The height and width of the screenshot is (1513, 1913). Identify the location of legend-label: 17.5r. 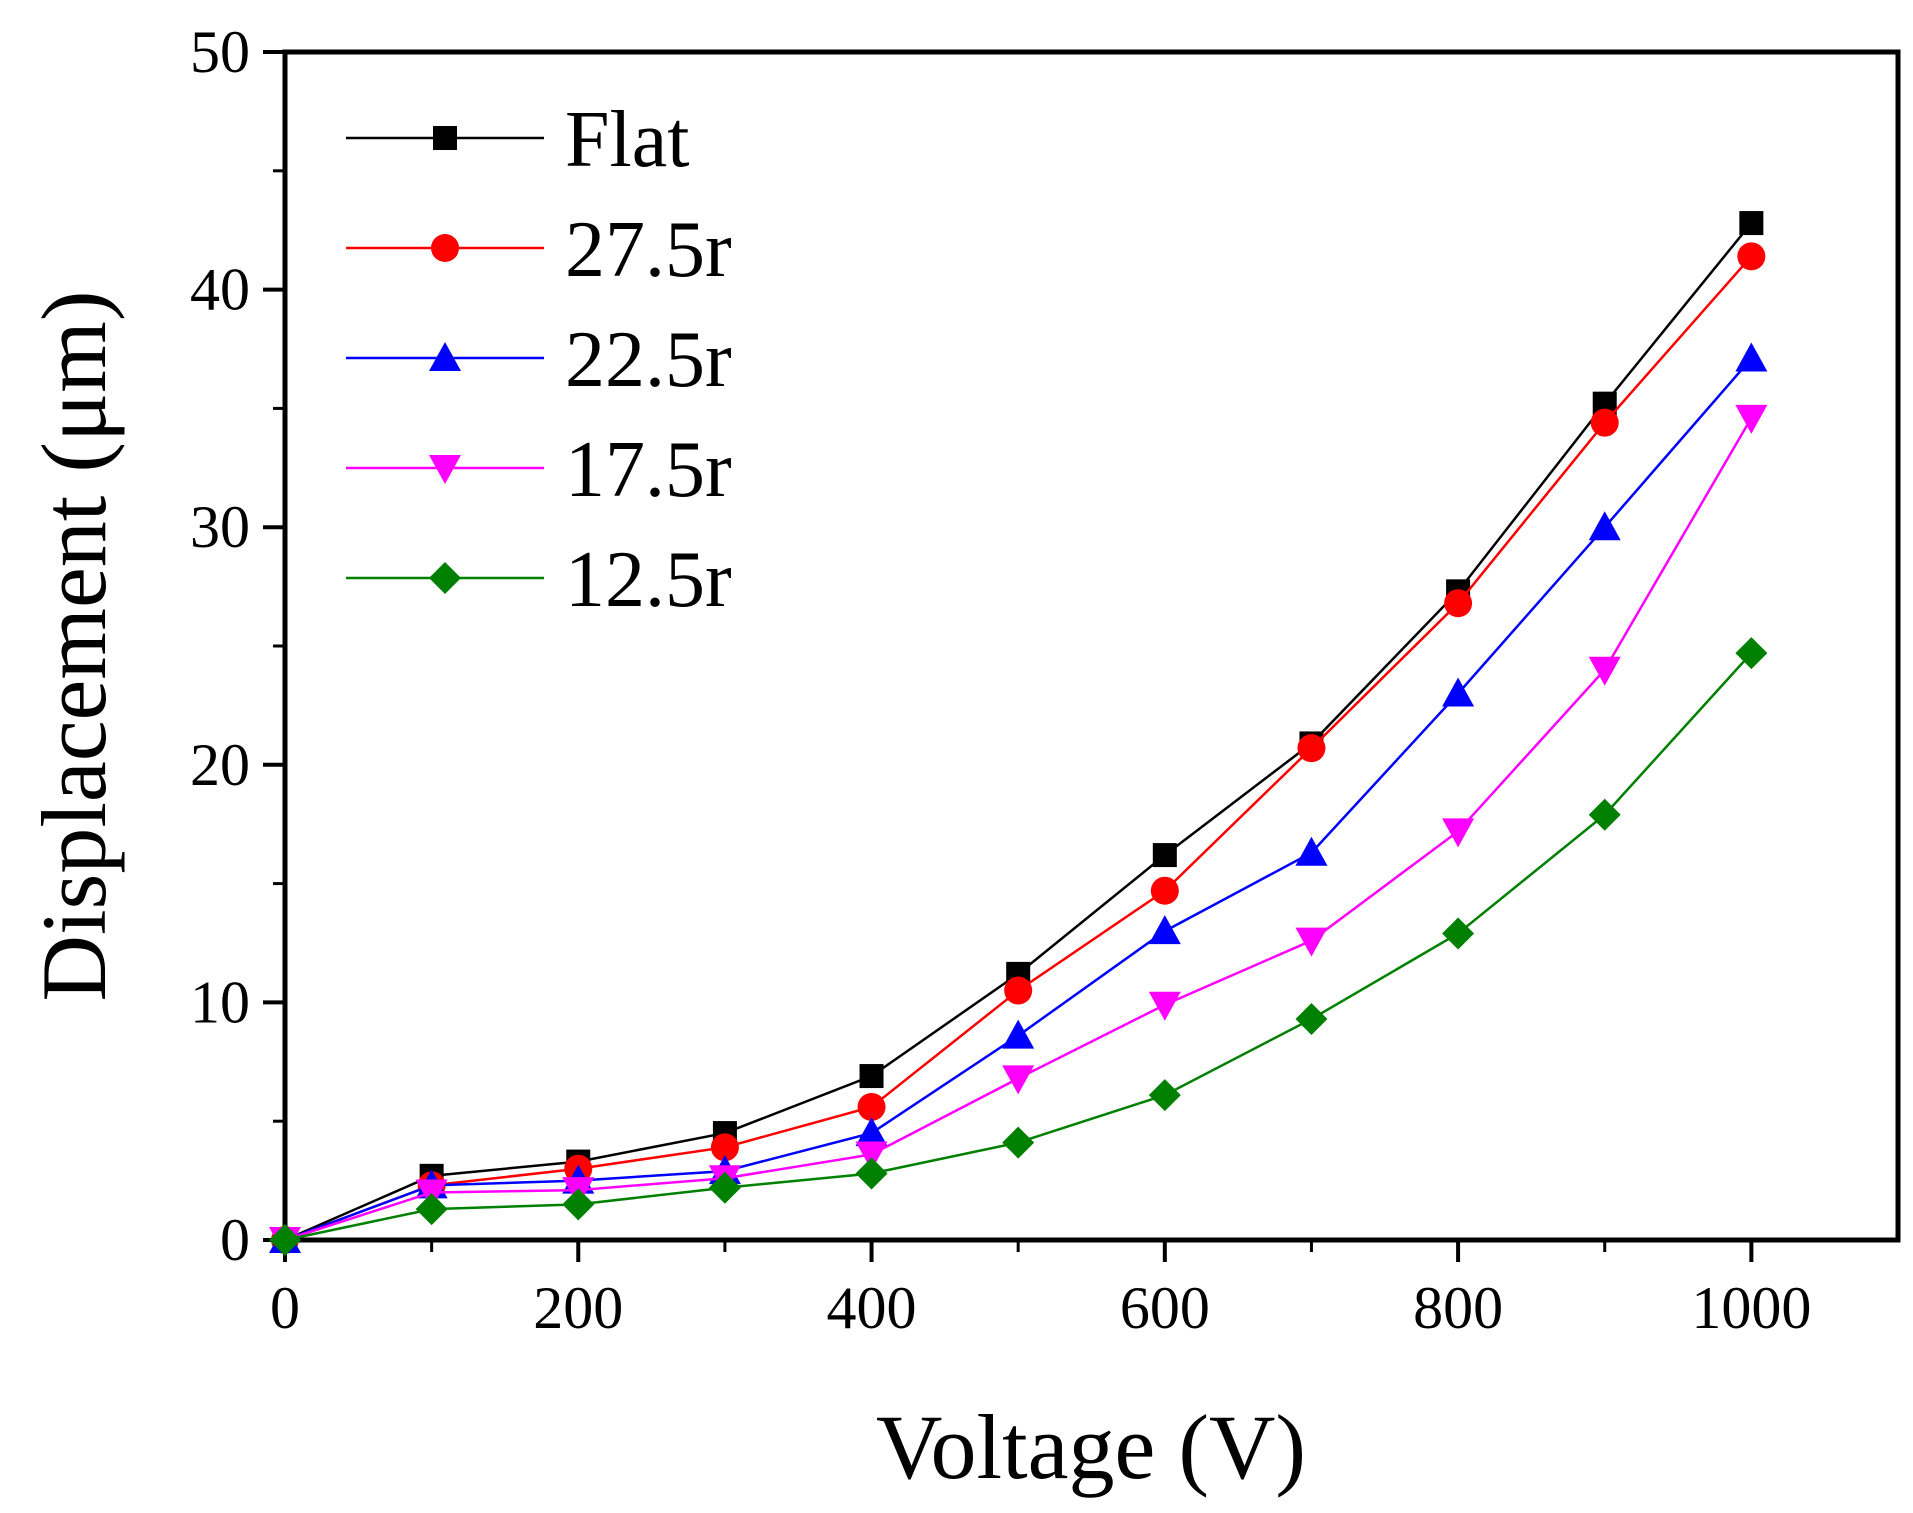
(648, 470).